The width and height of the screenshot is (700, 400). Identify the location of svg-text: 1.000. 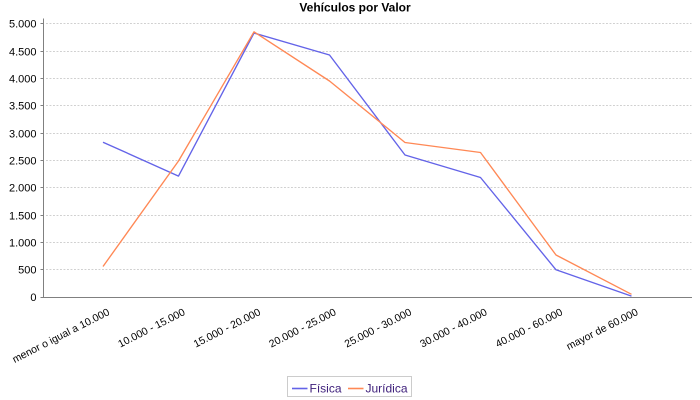
(23, 244).